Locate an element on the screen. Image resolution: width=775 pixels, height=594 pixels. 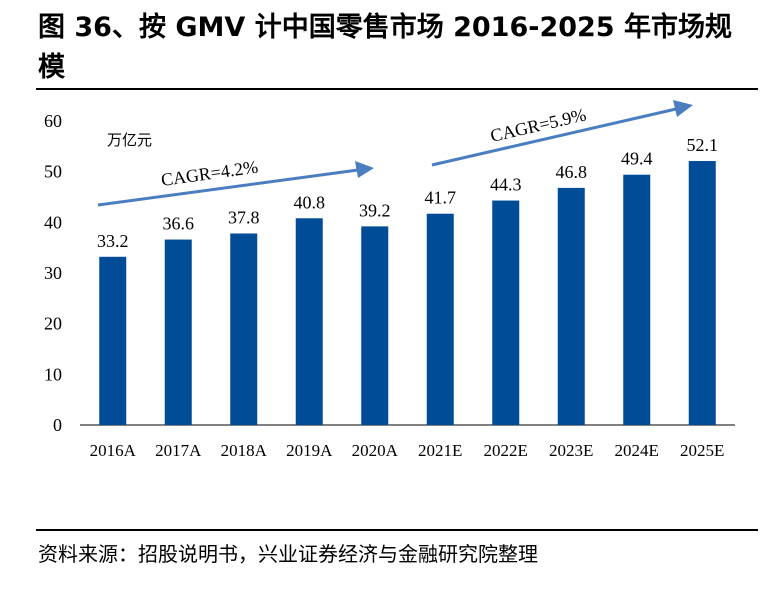
y-tick-label: 40 is located at coordinates (53, 222).